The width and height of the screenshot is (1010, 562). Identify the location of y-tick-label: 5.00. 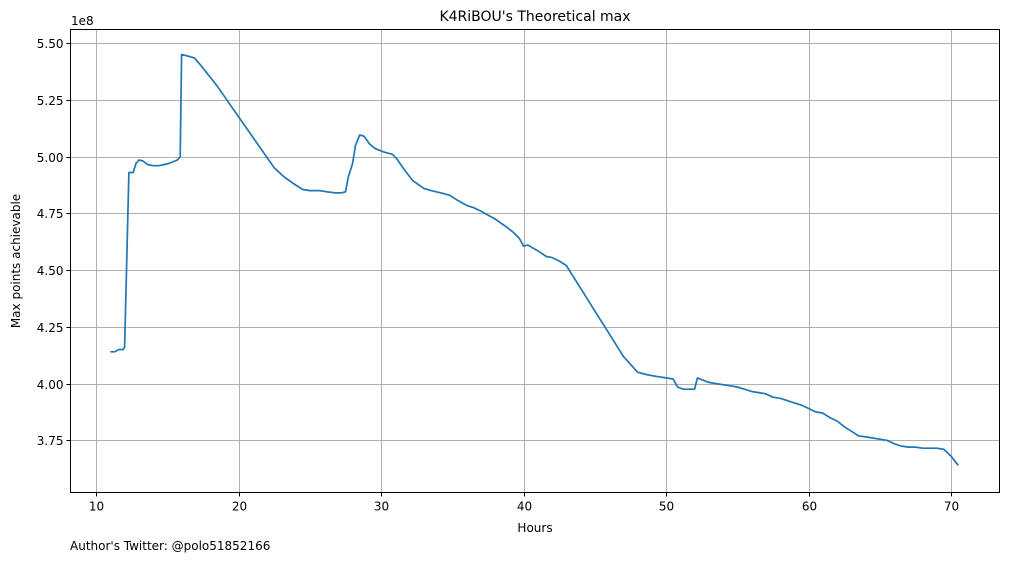
(50, 158).